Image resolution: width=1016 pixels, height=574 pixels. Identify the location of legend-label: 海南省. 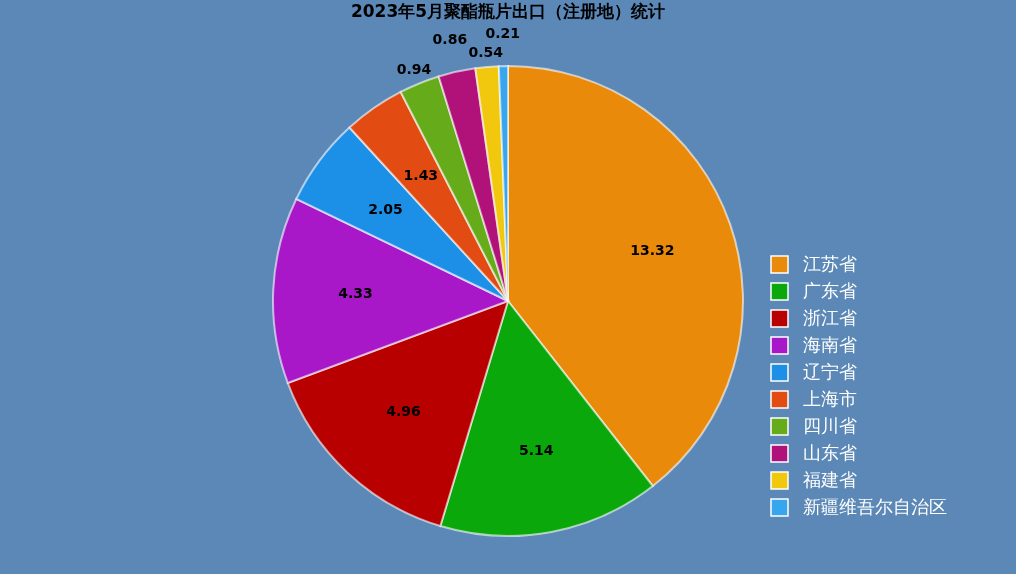
(830, 344).